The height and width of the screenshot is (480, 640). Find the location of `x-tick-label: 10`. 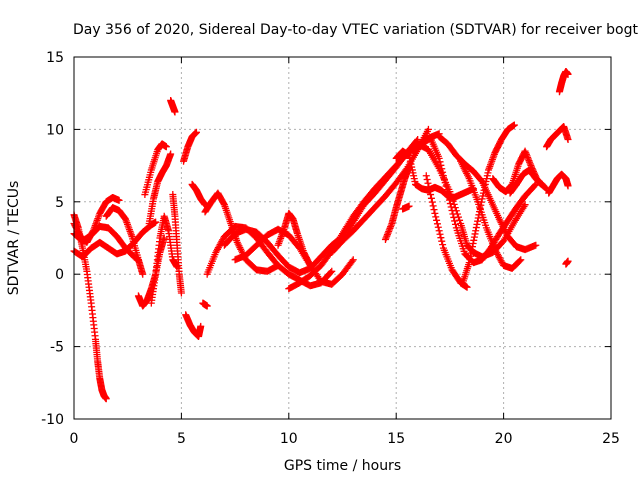

x-tick-label: 10 is located at coordinates (289, 439).